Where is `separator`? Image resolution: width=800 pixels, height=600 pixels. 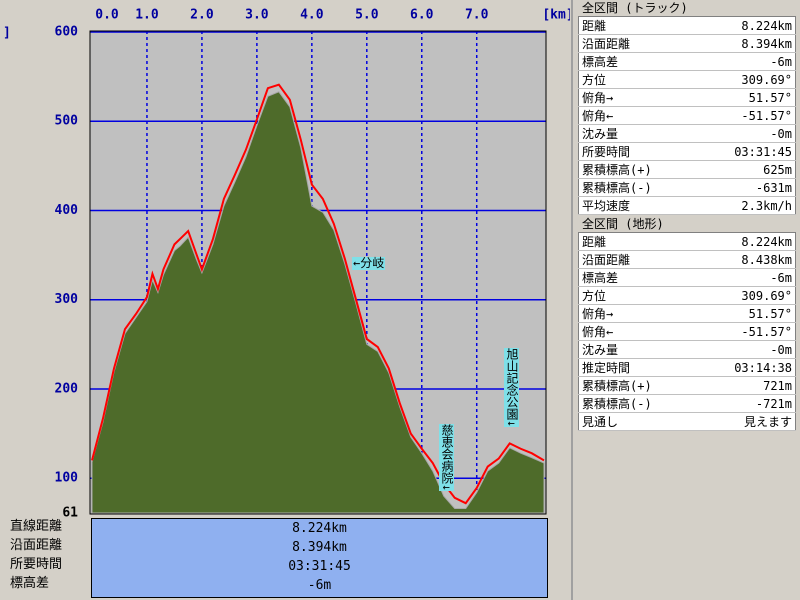
separator is located at coordinates (572, 300).